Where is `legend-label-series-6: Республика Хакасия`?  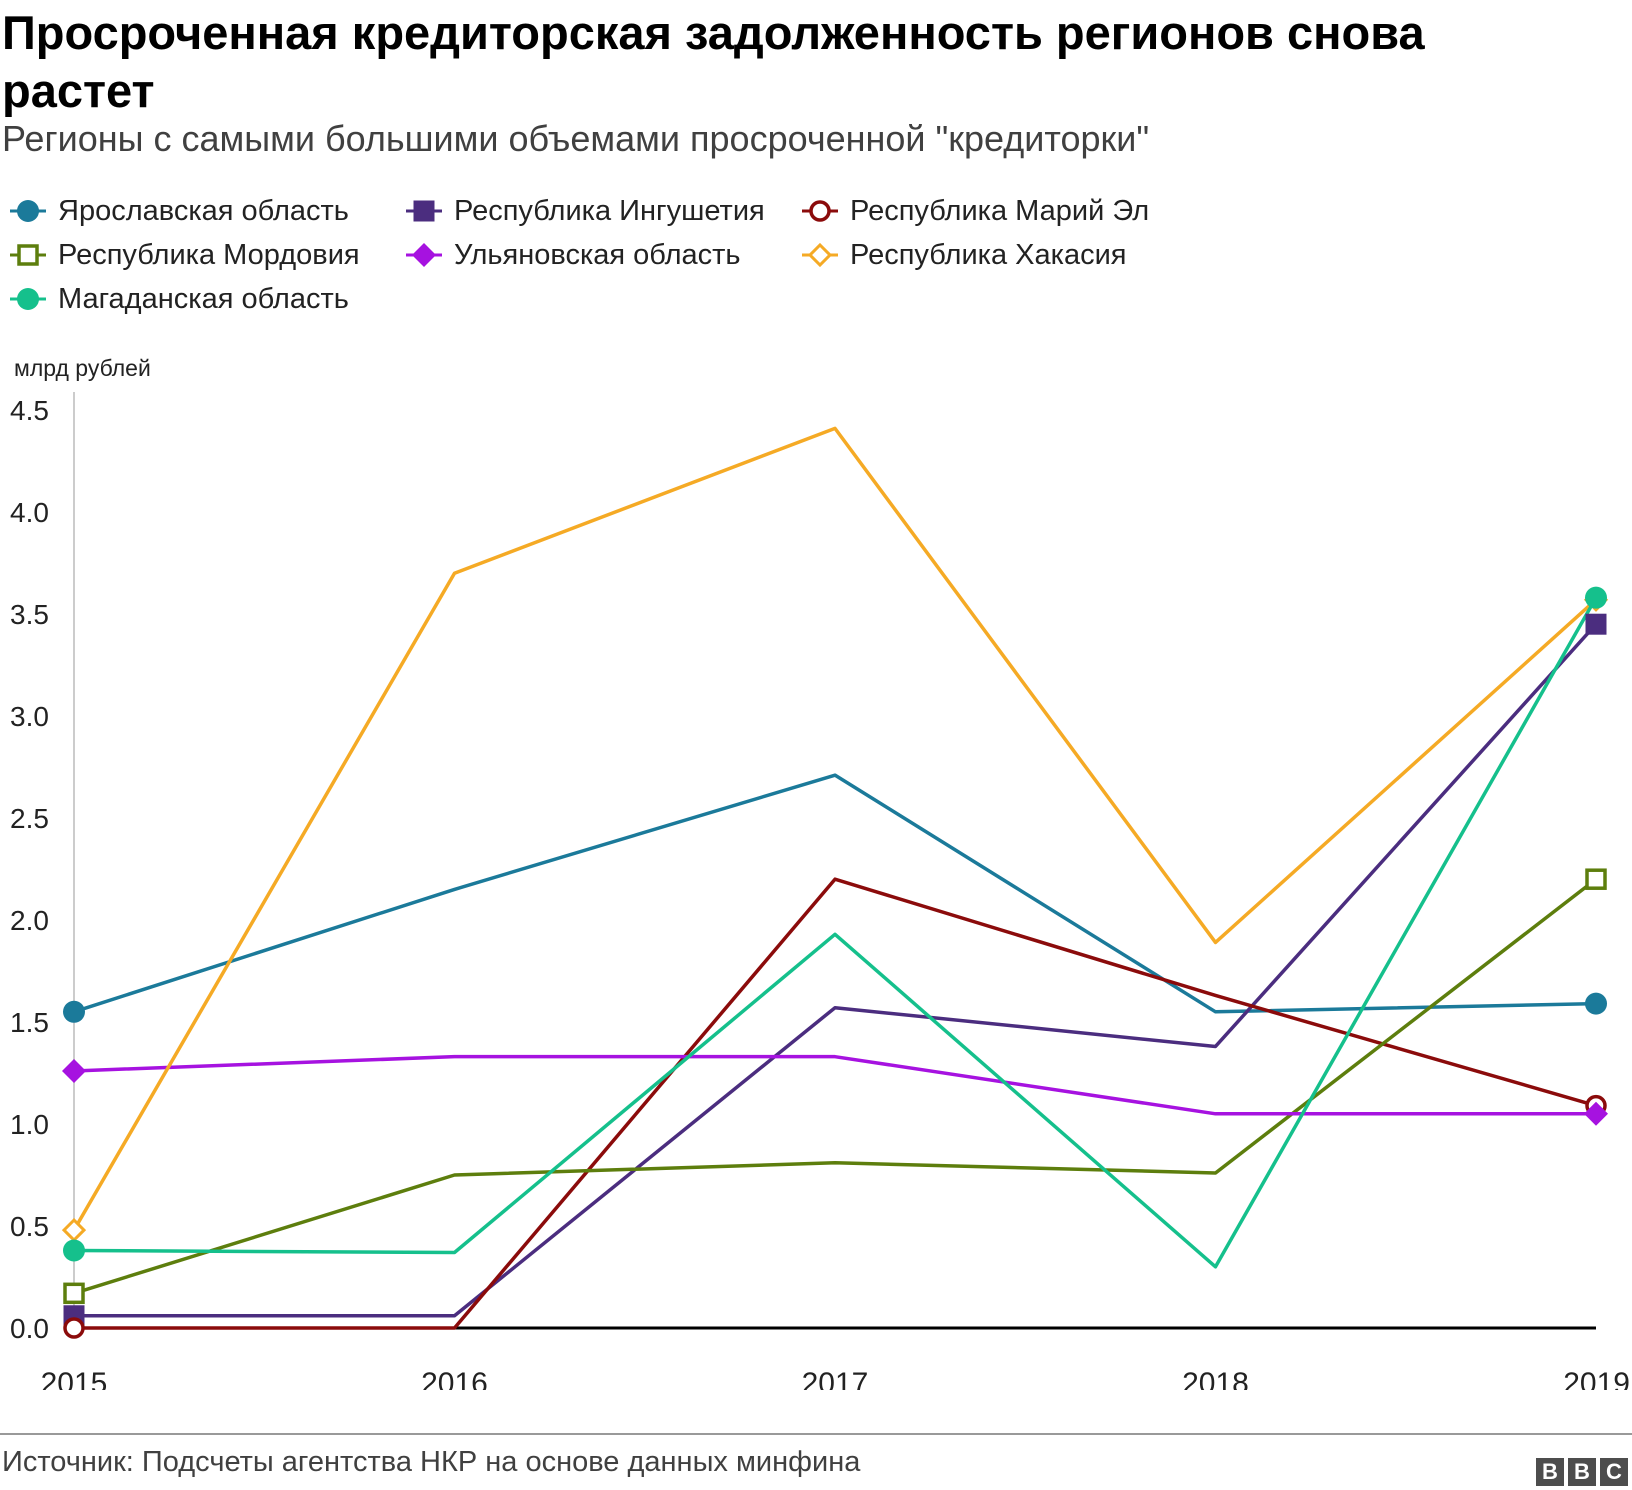
legend-label-series-6: Республика Хакасия is located at coordinates (988, 254).